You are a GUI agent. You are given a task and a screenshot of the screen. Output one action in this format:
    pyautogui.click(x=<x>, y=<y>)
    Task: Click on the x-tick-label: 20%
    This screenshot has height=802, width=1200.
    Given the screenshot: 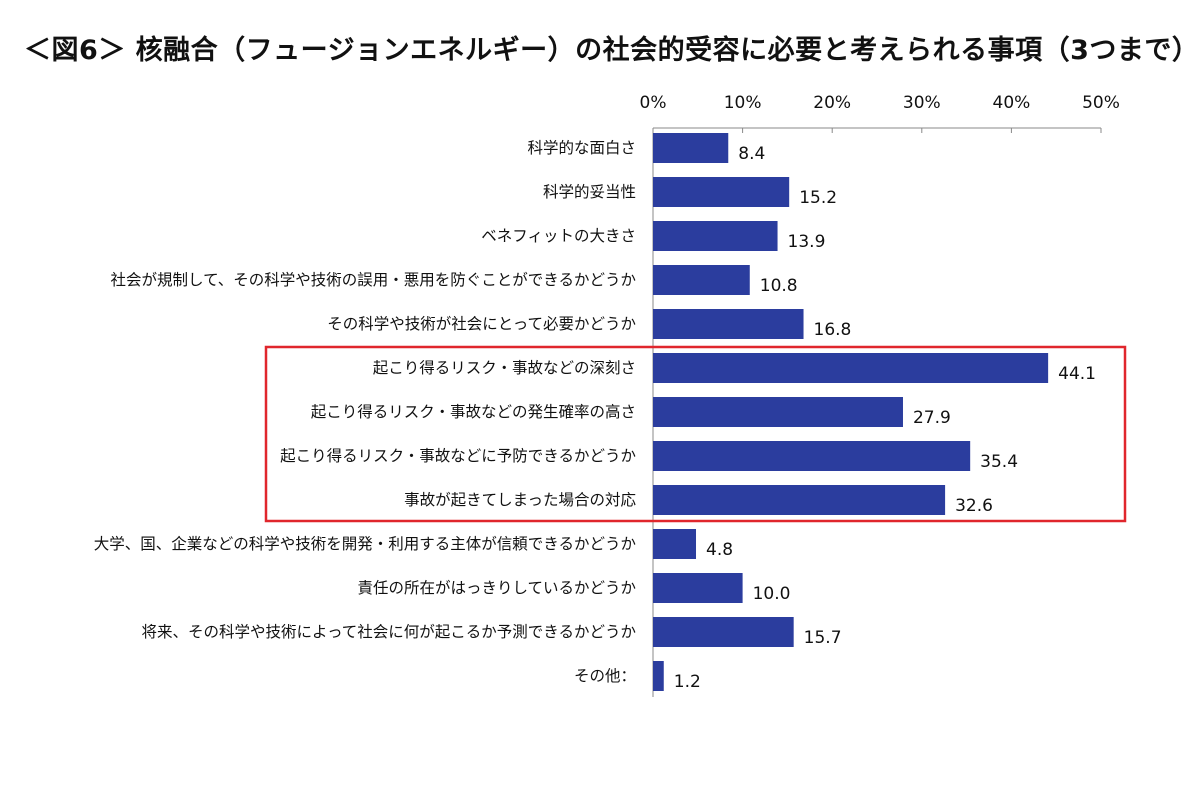 What is the action you would take?
    pyautogui.click(x=832, y=103)
    